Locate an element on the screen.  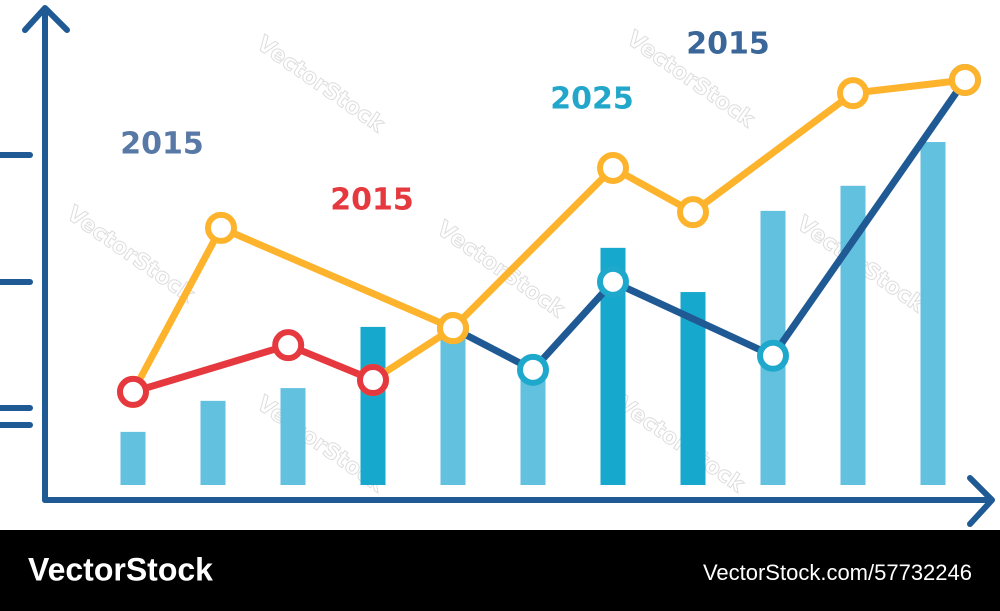
footer-bar is located at coordinates (500, 570).